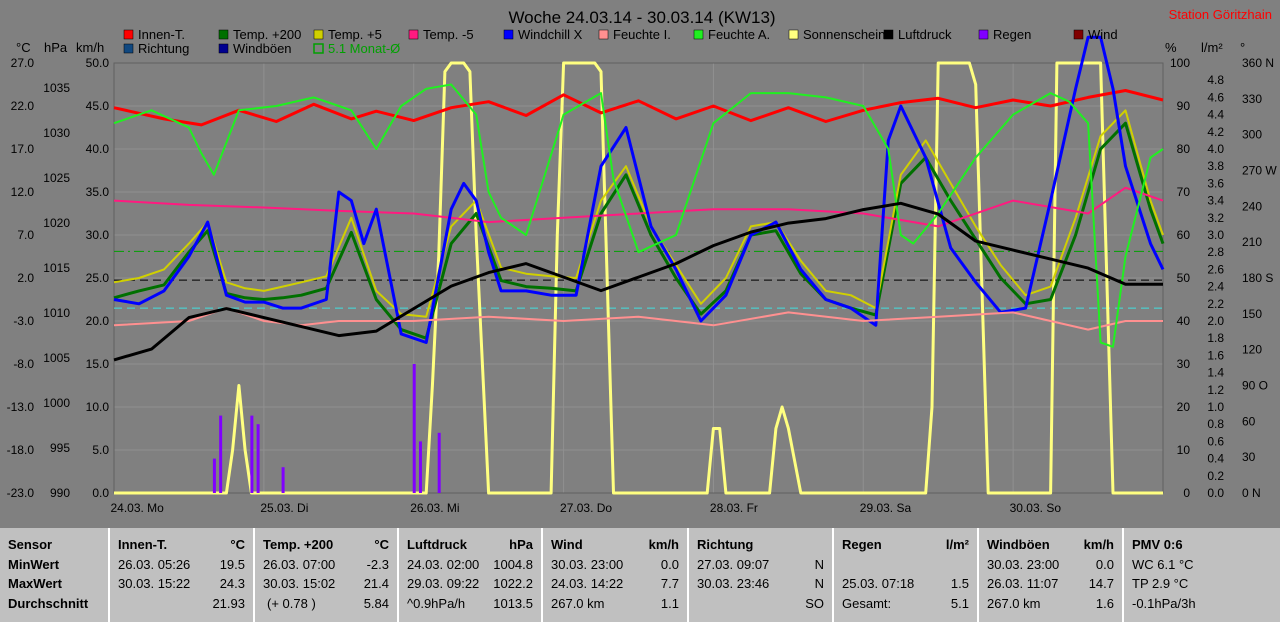 Image resolution: width=1280 pixels, height=622 pixels. What do you see at coordinates (578, 603) in the screenshot?
I see `wind-avg-label: 267.0 km` at bounding box center [578, 603].